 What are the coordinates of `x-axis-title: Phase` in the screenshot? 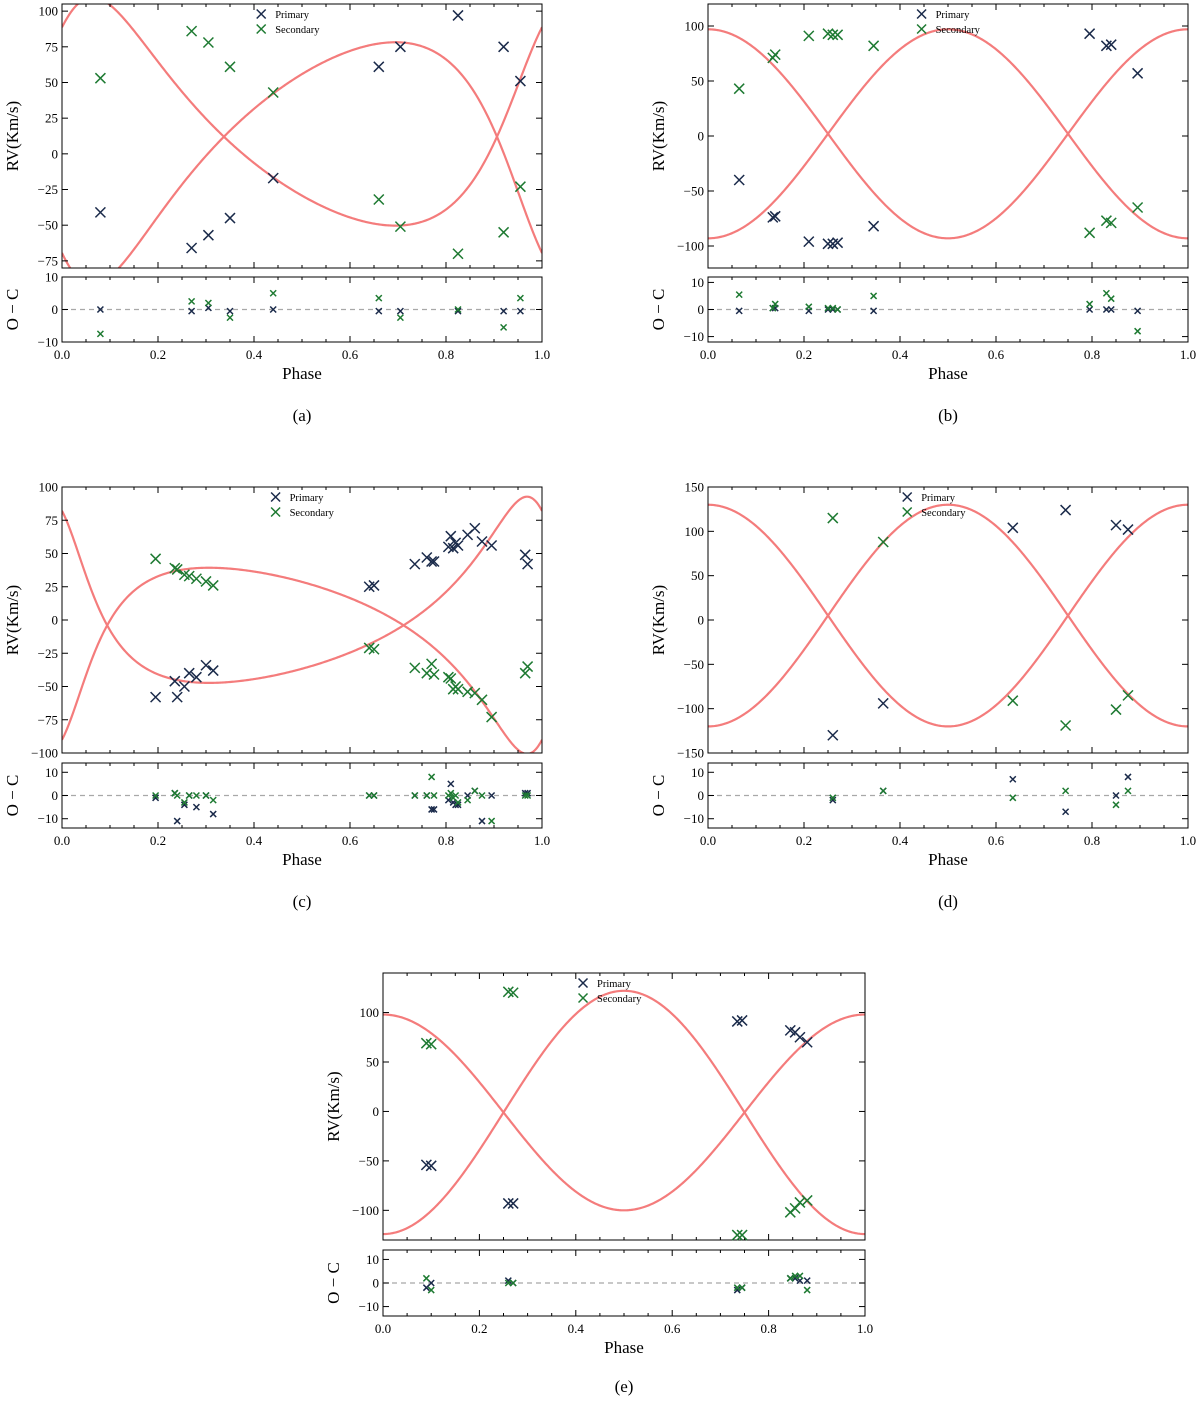 It's located at (624, 1347).